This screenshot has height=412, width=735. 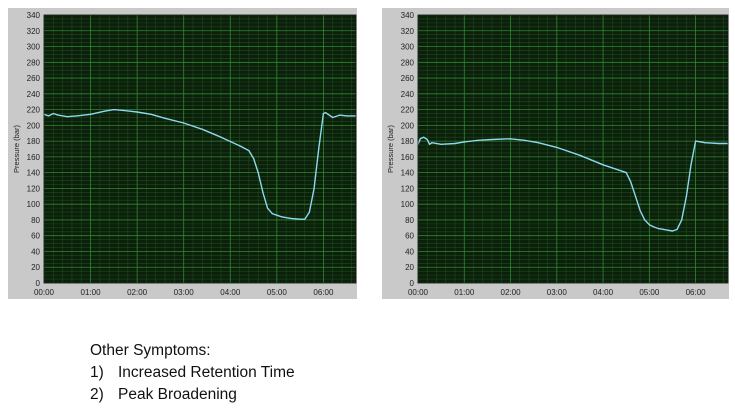 What do you see at coordinates (97, 394) in the screenshot?
I see `symptom-number-2: 2)` at bounding box center [97, 394].